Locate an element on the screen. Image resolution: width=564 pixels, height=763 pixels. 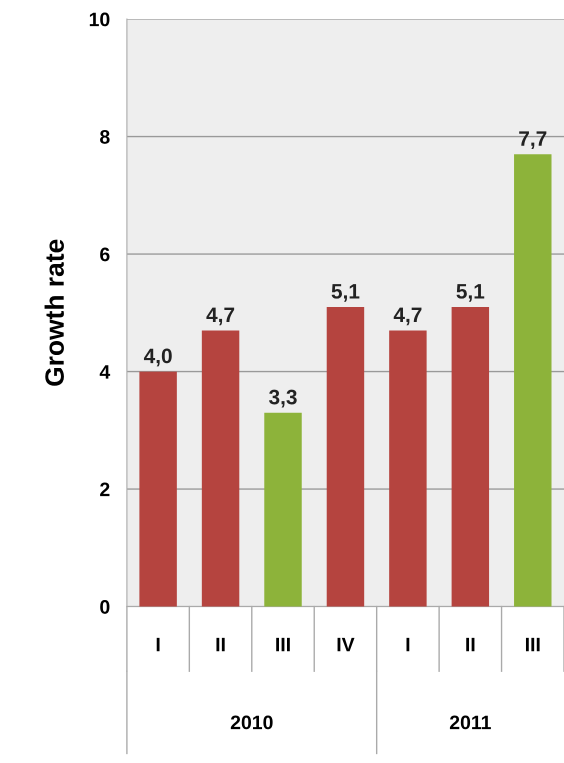
y-tick-label: 8 is located at coordinates (105, 137).